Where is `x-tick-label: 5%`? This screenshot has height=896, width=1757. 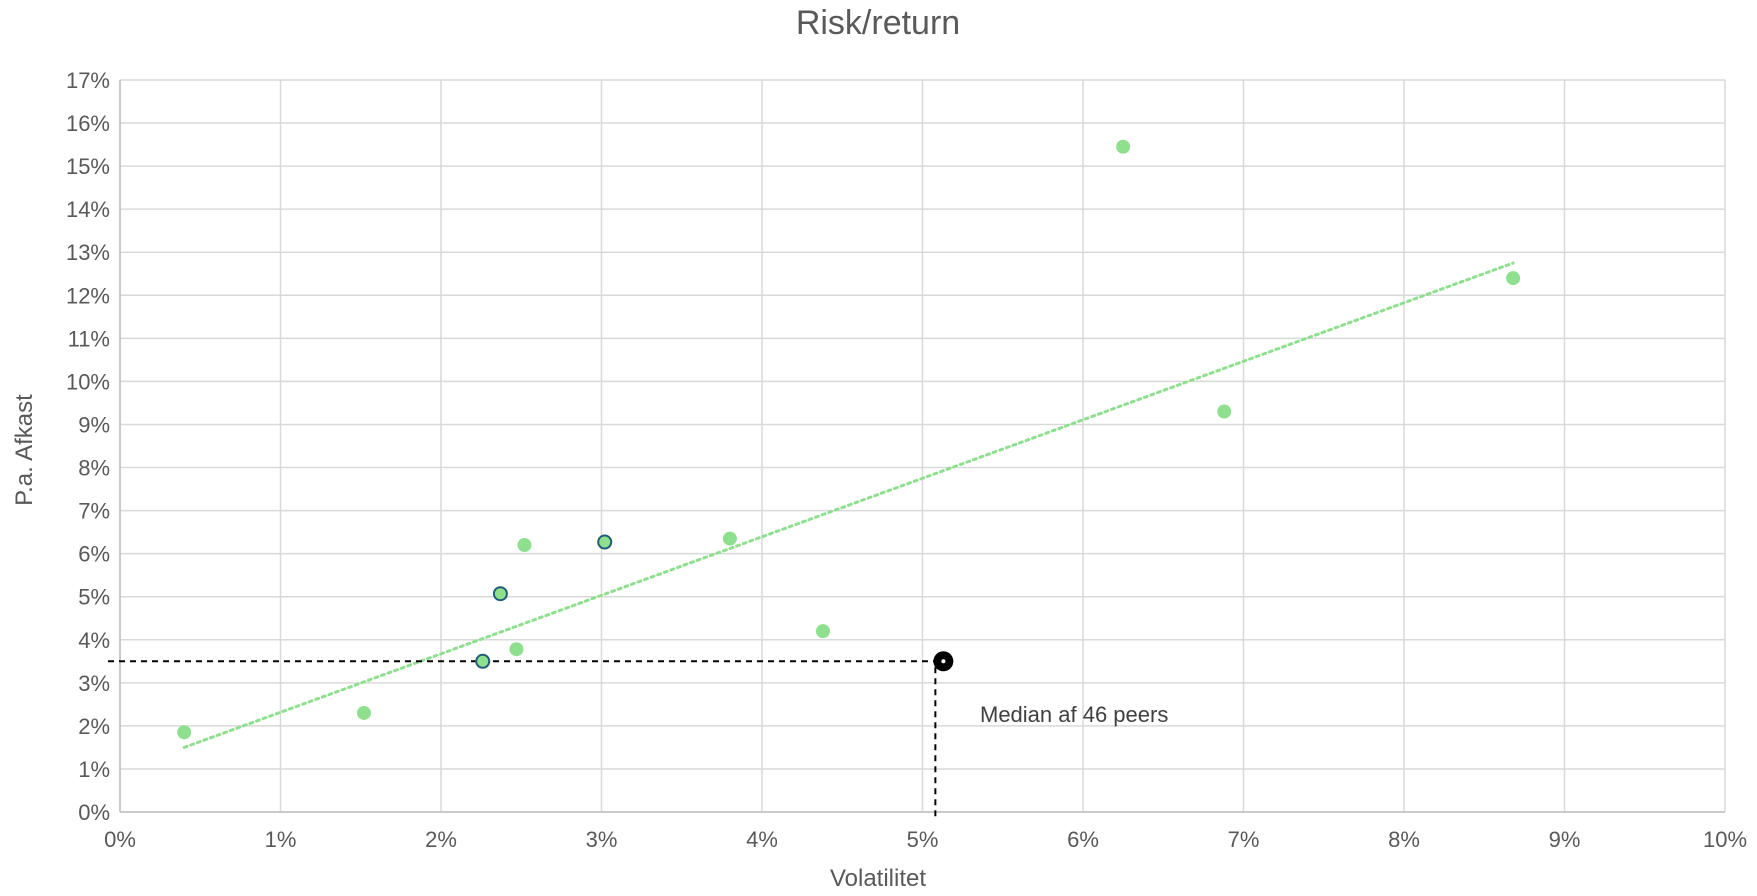 x-tick-label: 5% is located at coordinates (923, 839).